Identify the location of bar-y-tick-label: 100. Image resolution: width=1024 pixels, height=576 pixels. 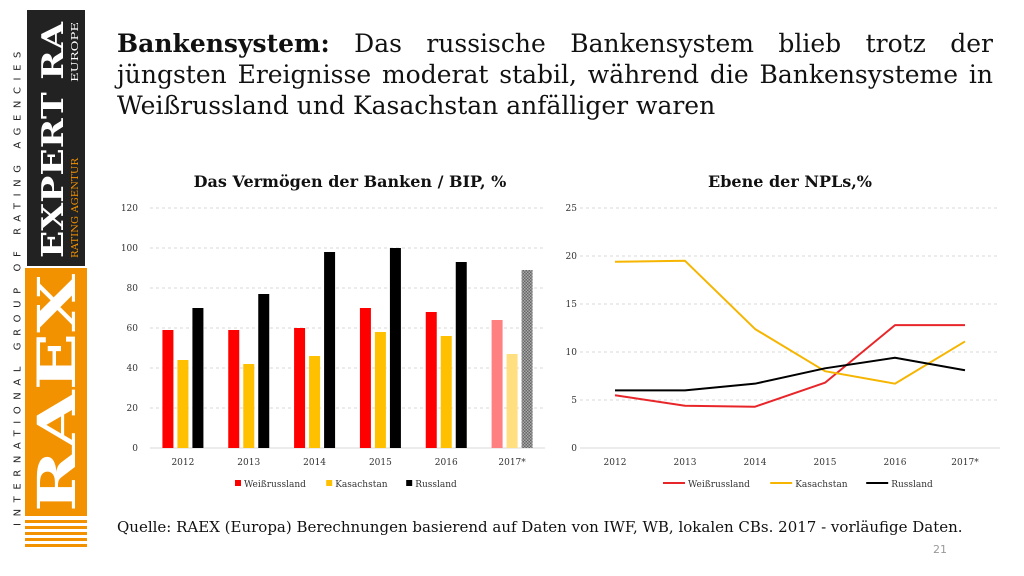
(129, 249).